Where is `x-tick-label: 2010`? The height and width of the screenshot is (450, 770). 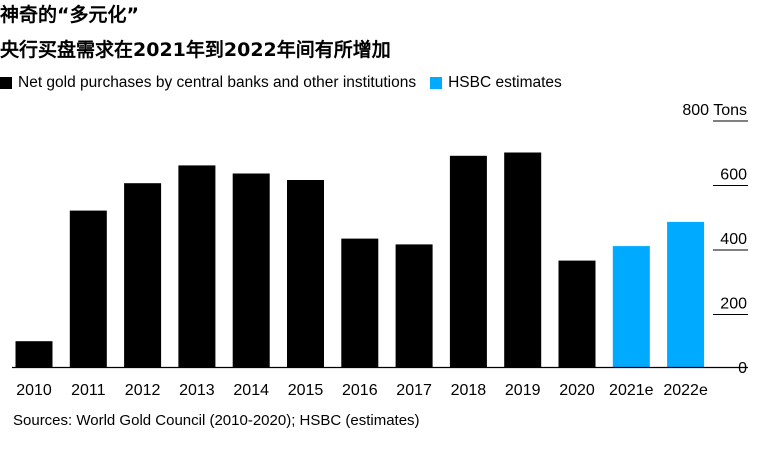
x-tick-label: 2010 is located at coordinates (34, 390).